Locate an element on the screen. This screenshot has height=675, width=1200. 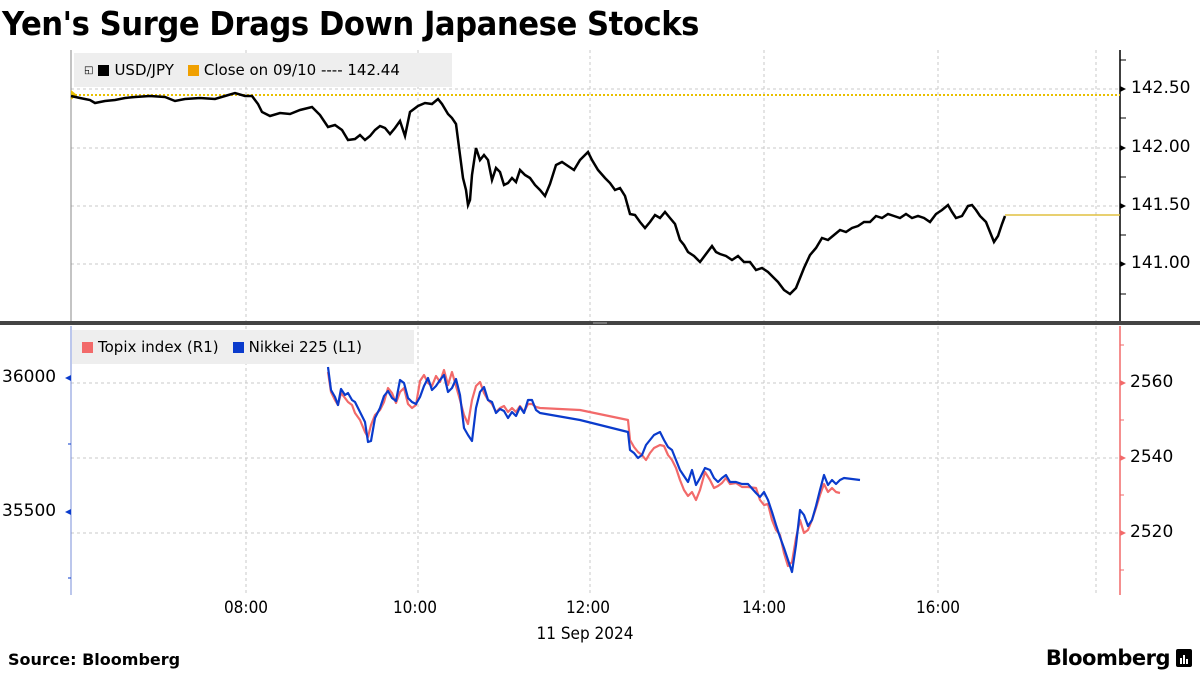
bottom-legend: Topix index (R1) Nikkei 225 (L1) is located at coordinates (243, 347).